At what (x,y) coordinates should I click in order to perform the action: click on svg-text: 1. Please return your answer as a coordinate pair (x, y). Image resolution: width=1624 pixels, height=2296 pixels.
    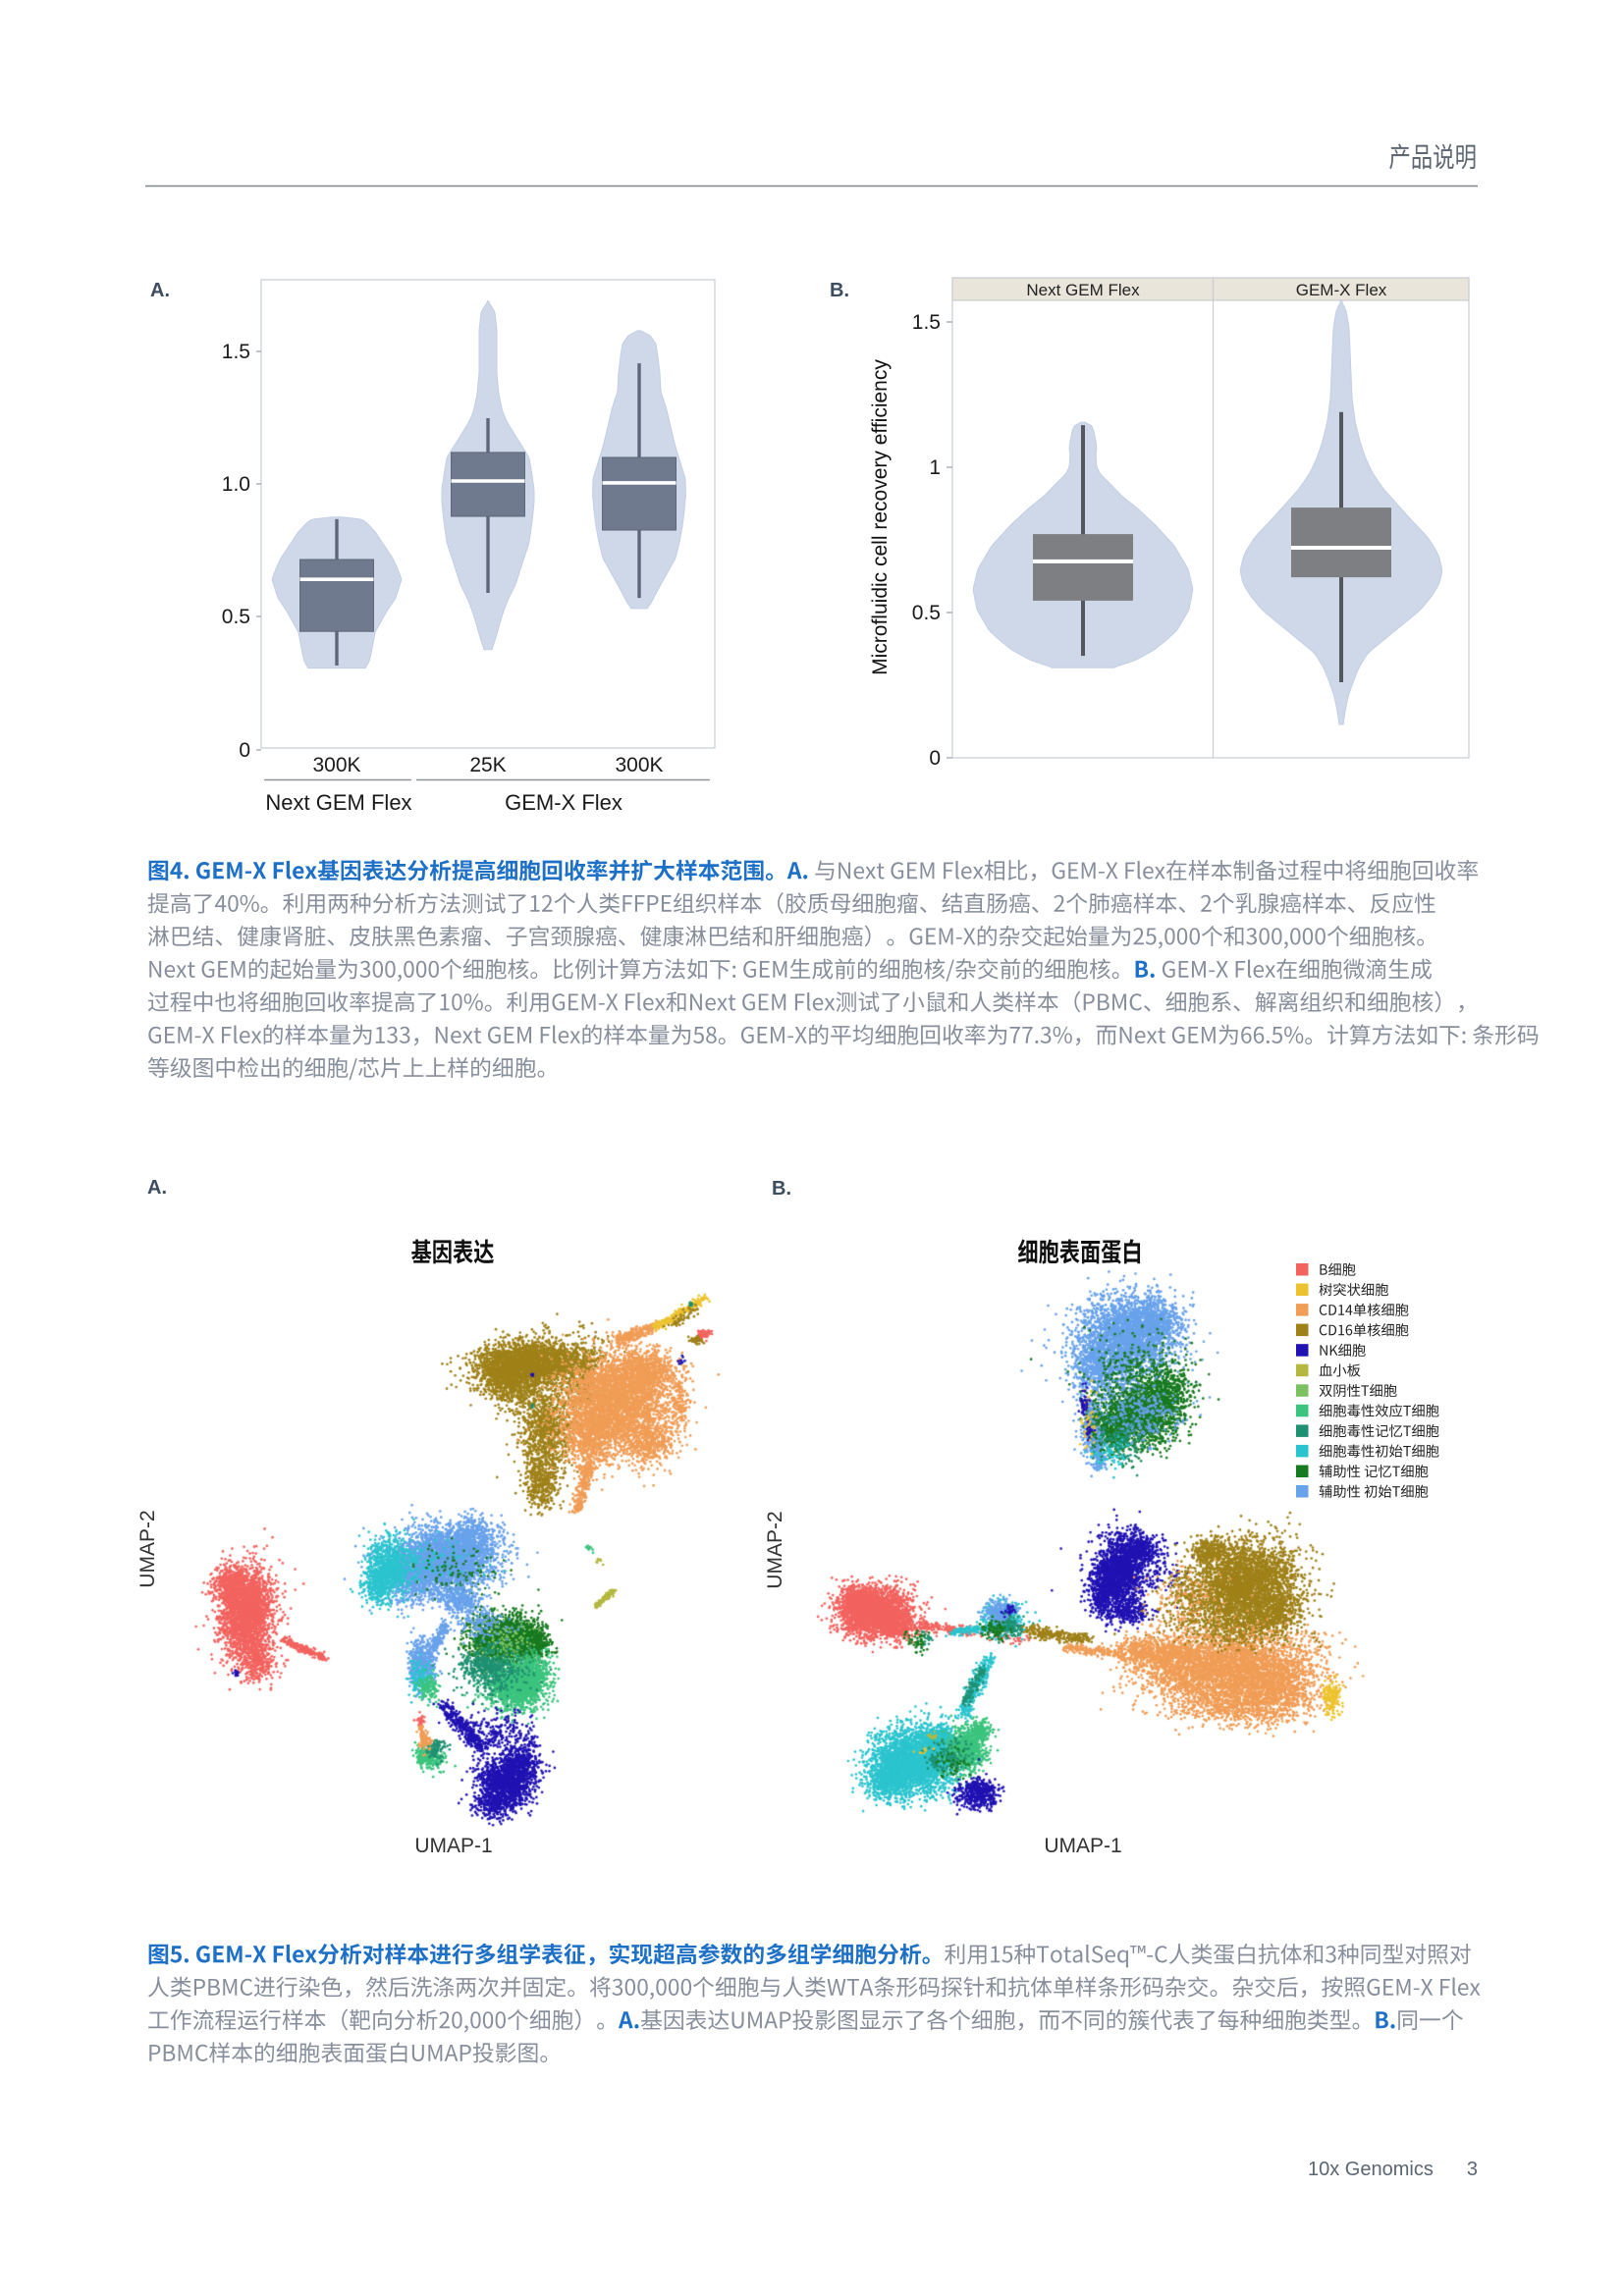
    Looking at the image, I should click on (935, 467).